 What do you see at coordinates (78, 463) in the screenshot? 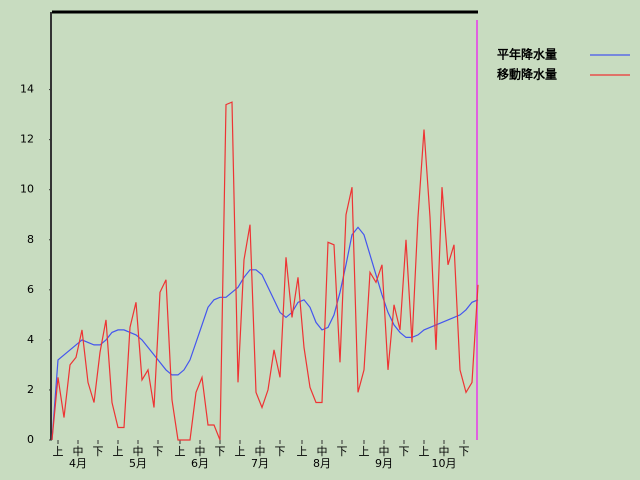
I see `month-label: 4月` at bounding box center [78, 463].